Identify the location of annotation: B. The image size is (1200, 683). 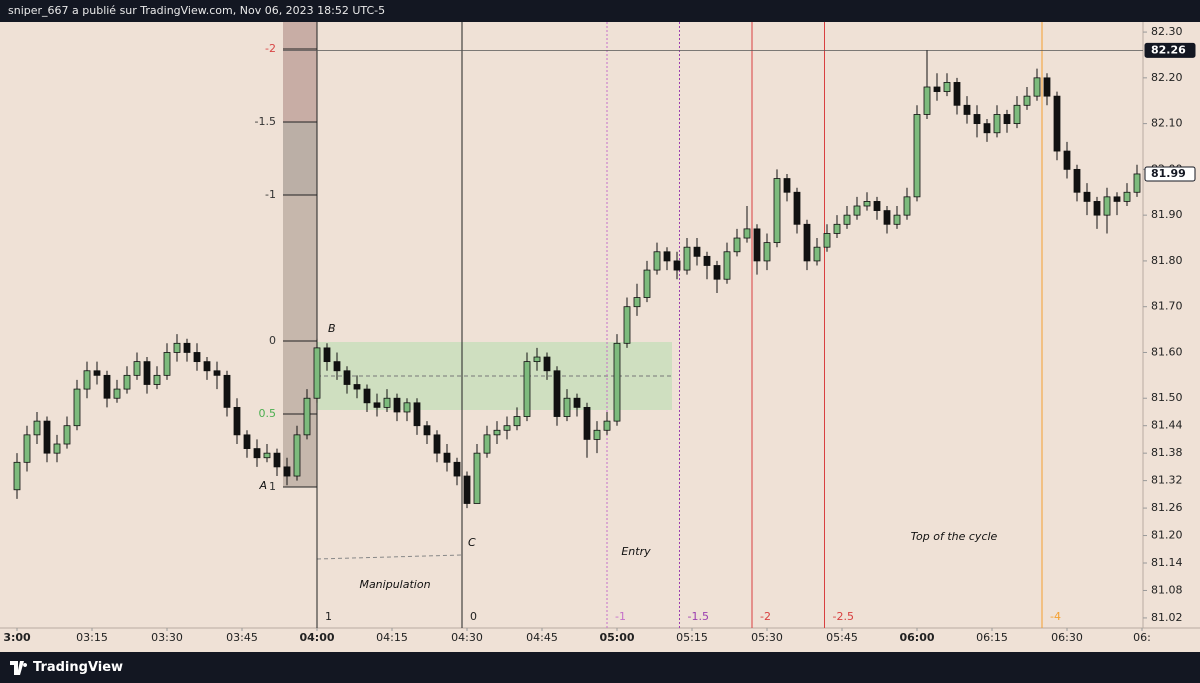
(332, 328).